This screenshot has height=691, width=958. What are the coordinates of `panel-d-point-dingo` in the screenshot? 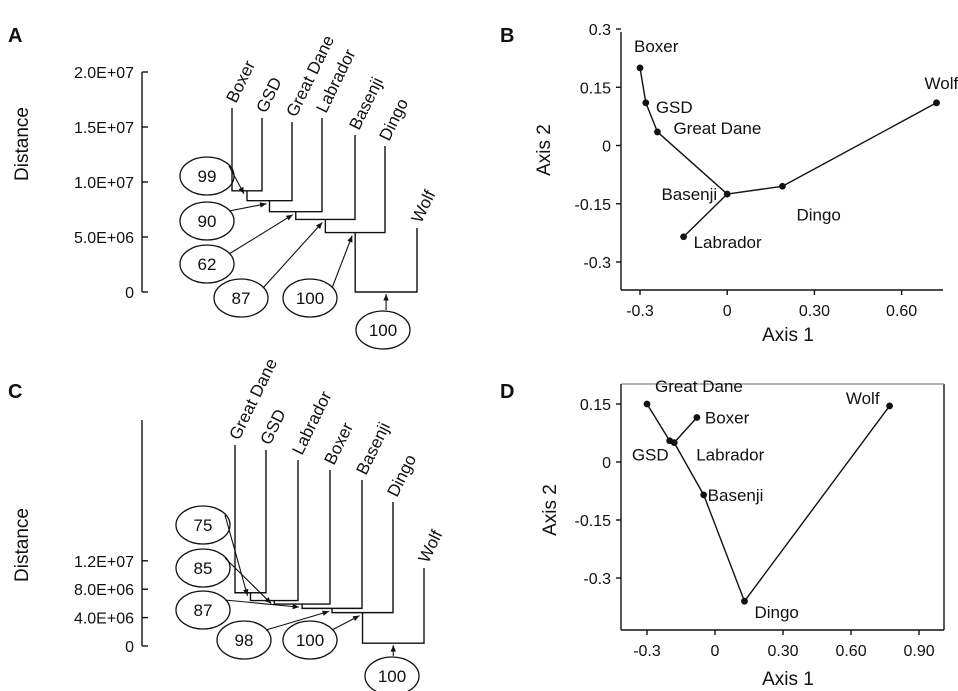 It's located at (744, 601).